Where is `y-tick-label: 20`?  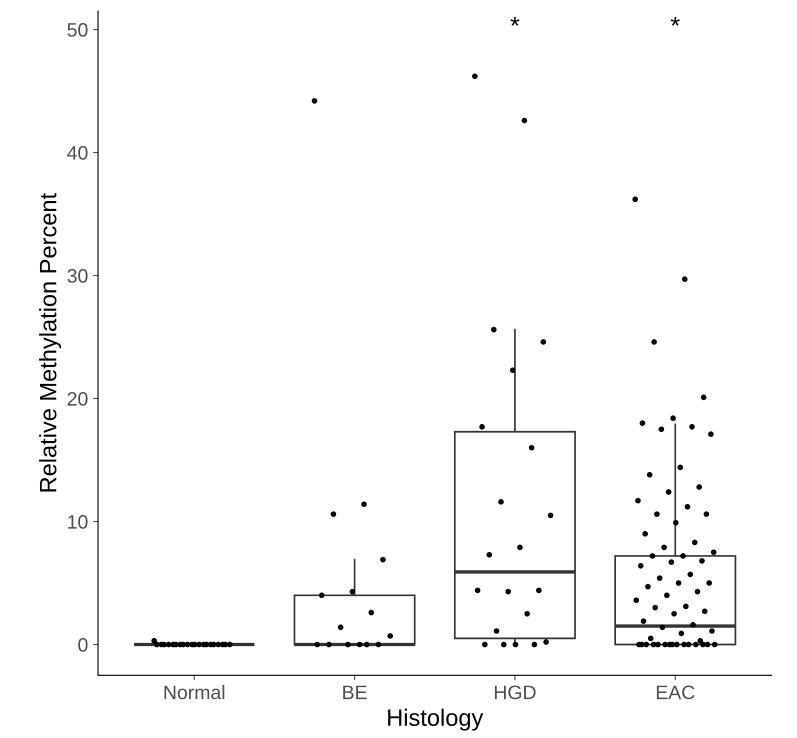 y-tick-label: 20 is located at coordinates (78, 399).